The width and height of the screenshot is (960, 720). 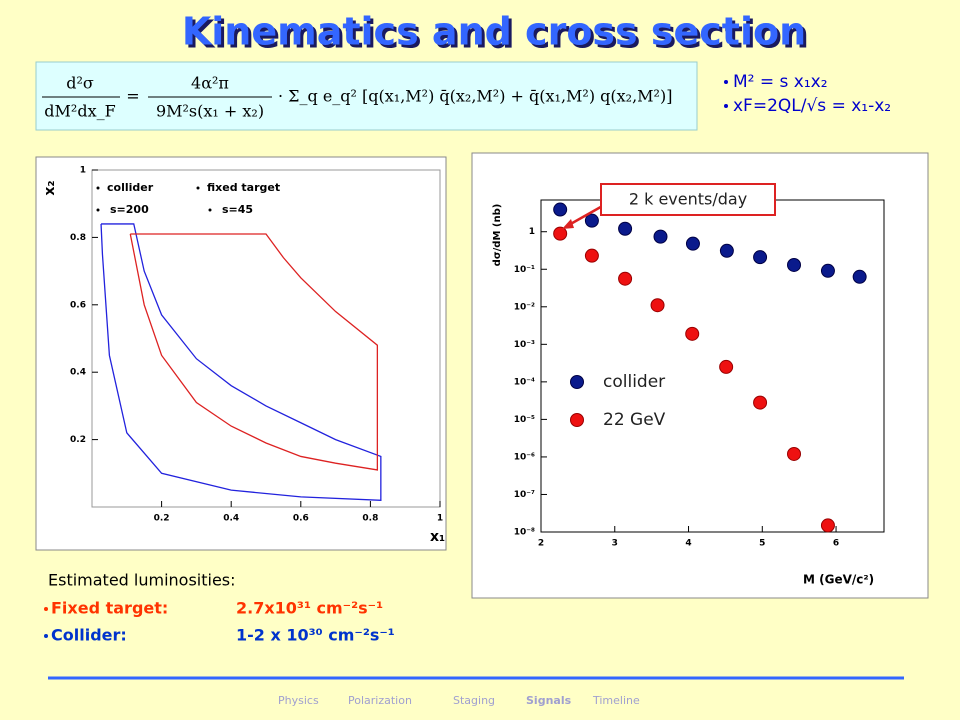 What do you see at coordinates (301, 519) in the screenshot?
I see `x-tick-label: 0.6` at bounding box center [301, 519].